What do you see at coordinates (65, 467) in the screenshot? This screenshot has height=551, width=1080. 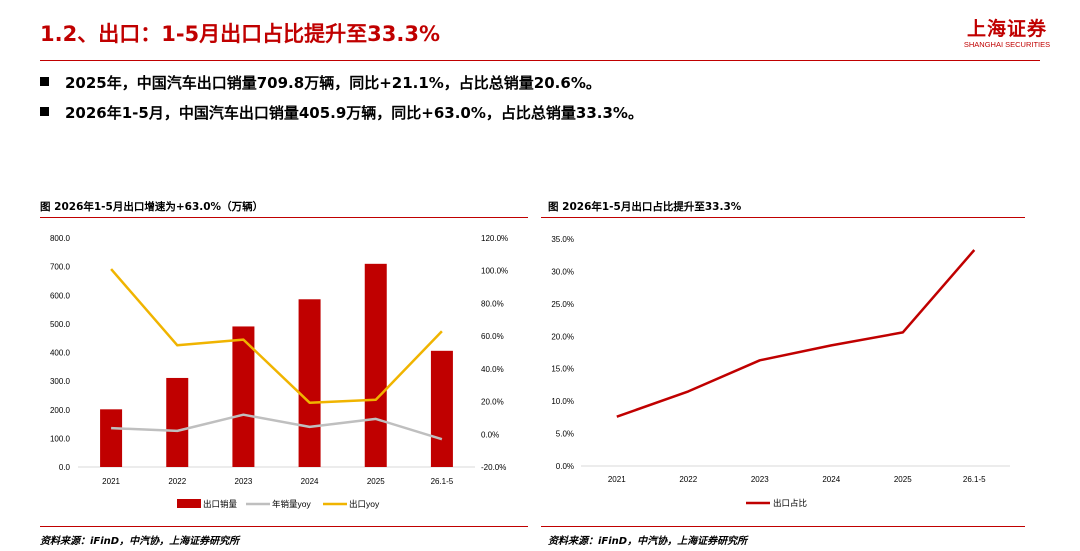 I see `left-chart-y-tick-label: 0.0` at bounding box center [65, 467].